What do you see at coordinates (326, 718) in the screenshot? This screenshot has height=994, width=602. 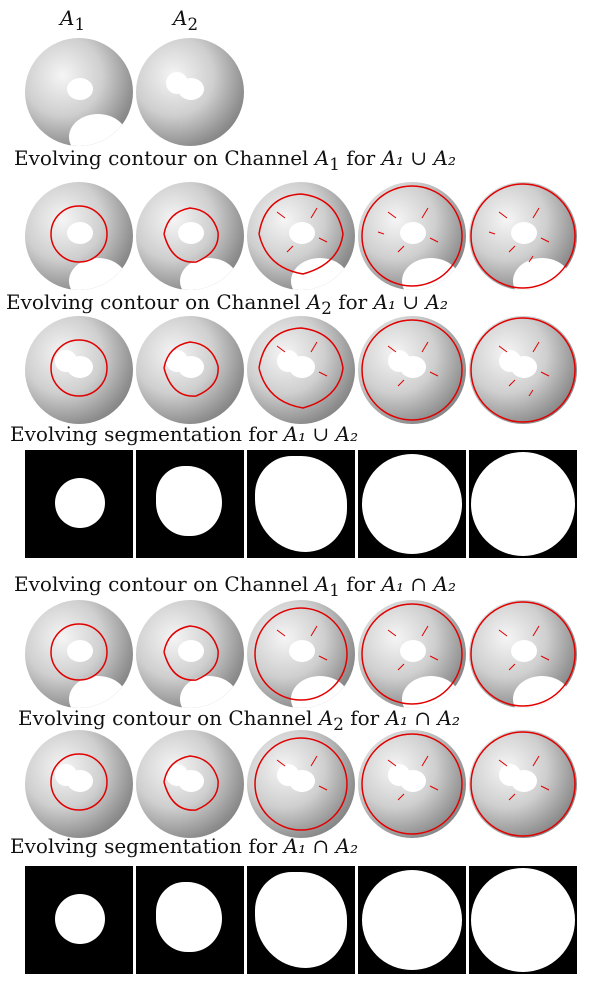 I see `section-5-var: A` at bounding box center [326, 718].